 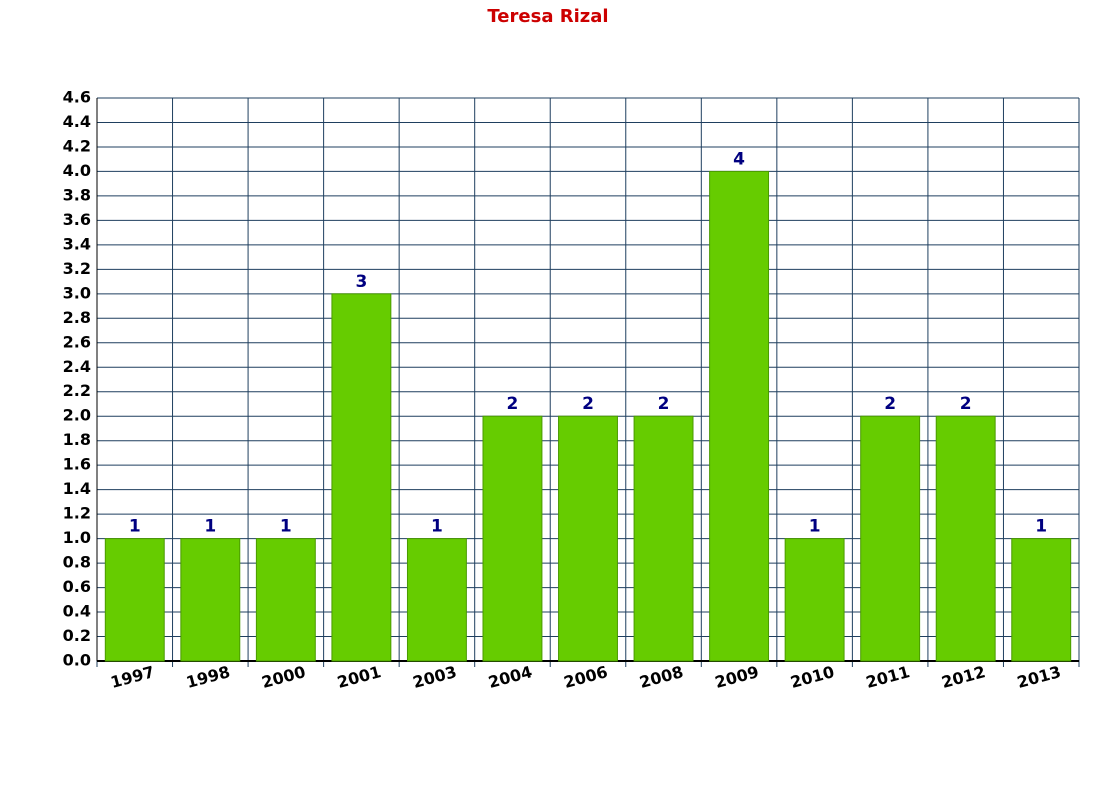 What do you see at coordinates (77, 660) in the screenshot?
I see `y-tick-label: 0.0` at bounding box center [77, 660].